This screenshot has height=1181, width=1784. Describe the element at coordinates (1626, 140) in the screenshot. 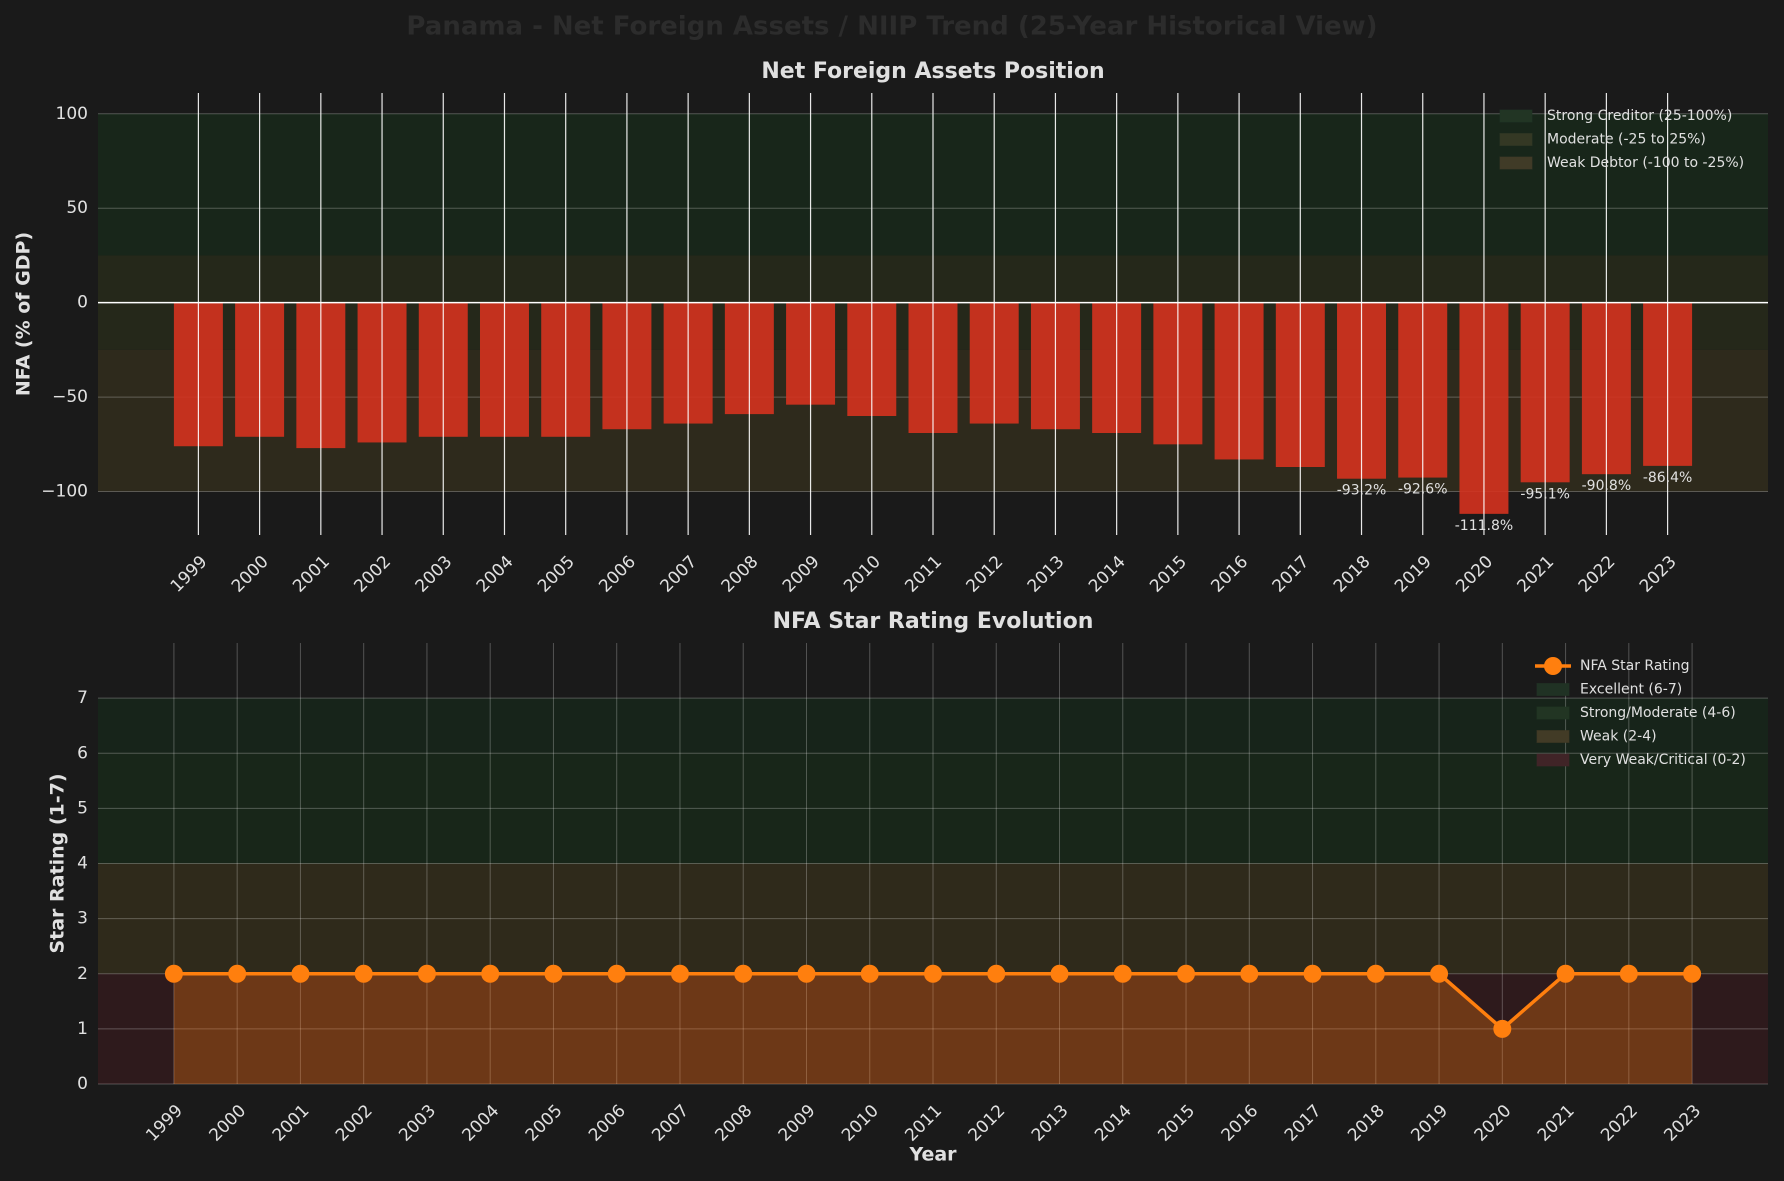

I see `legend-label: Moderate (-25 to 25%)` at that location.